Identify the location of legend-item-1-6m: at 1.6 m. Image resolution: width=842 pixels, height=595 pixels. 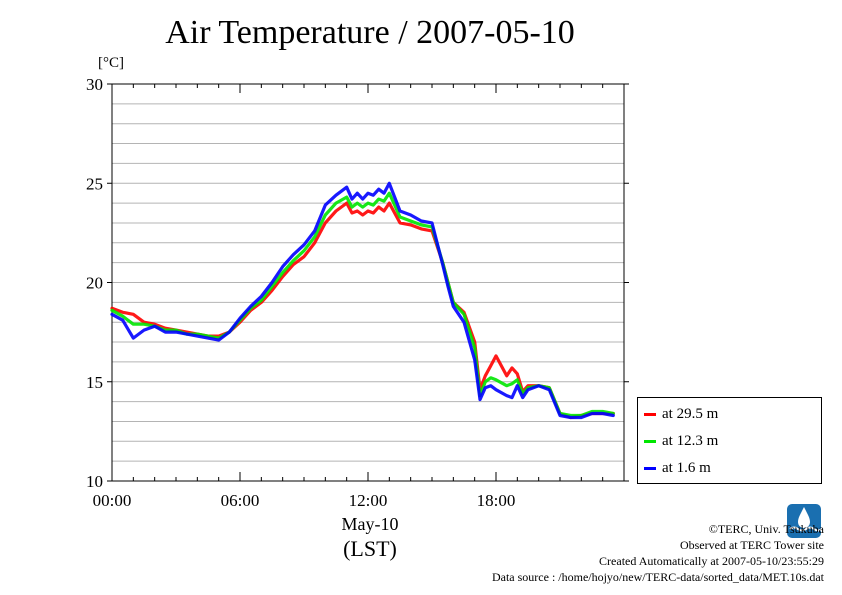
(677, 468).